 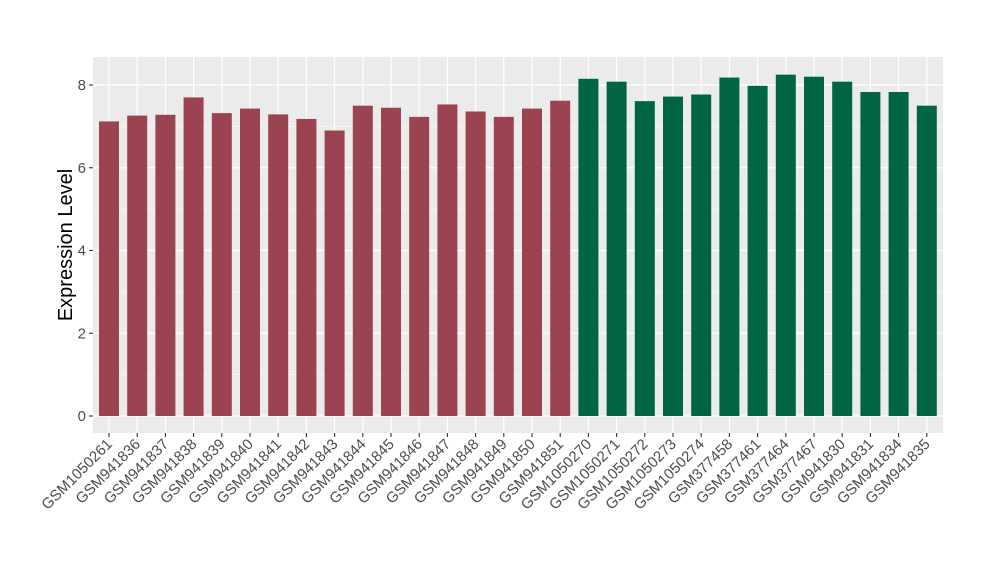 What do you see at coordinates (729, 247) in the screenshot?
I see `bar-GSM377458` at bounding box center [729, 247].